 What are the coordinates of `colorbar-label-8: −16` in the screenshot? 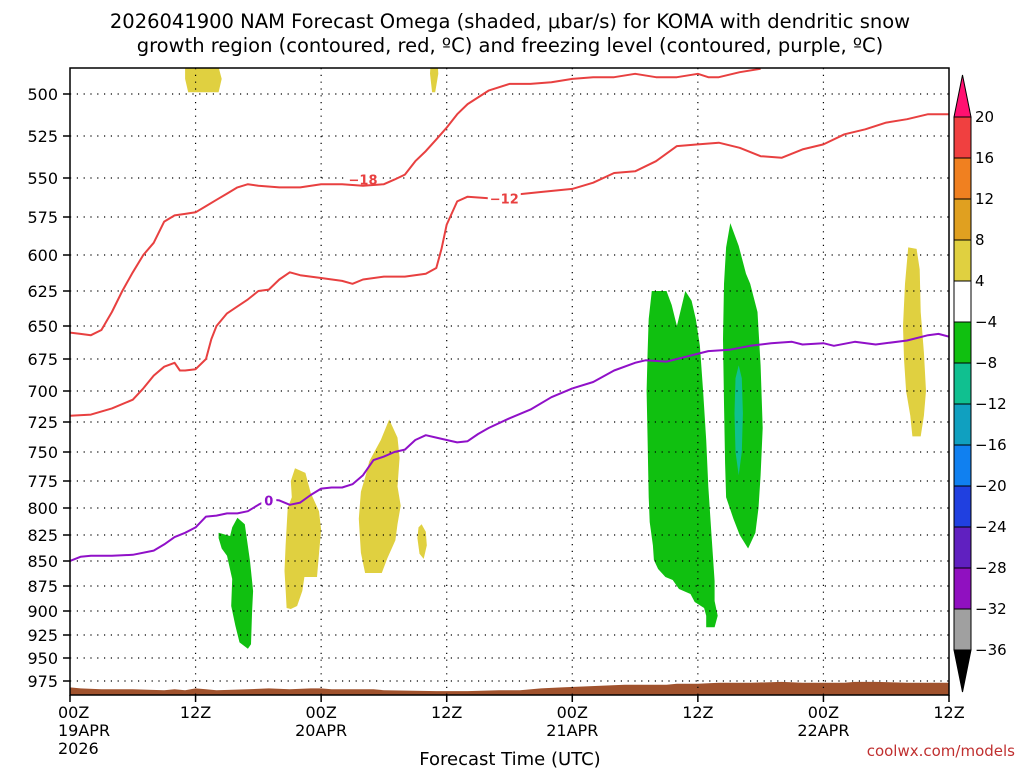 It's located at (991, 445).